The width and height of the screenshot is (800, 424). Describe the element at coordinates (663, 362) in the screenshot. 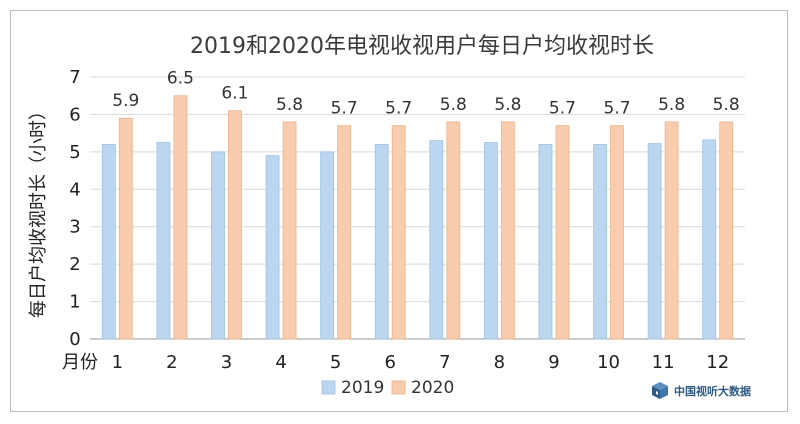

I see `x-tick-label: 11` at that location.